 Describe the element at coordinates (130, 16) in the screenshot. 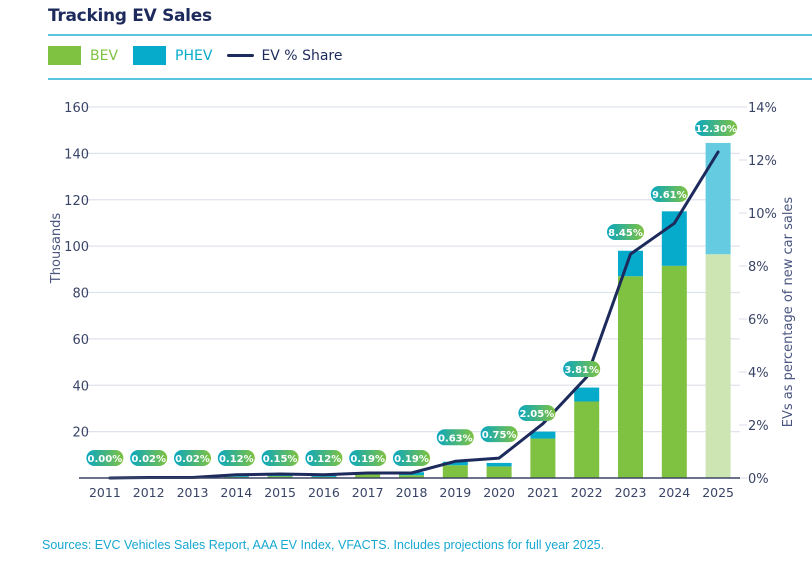

I see `chart-title: Tracking EV Sales` at that location.